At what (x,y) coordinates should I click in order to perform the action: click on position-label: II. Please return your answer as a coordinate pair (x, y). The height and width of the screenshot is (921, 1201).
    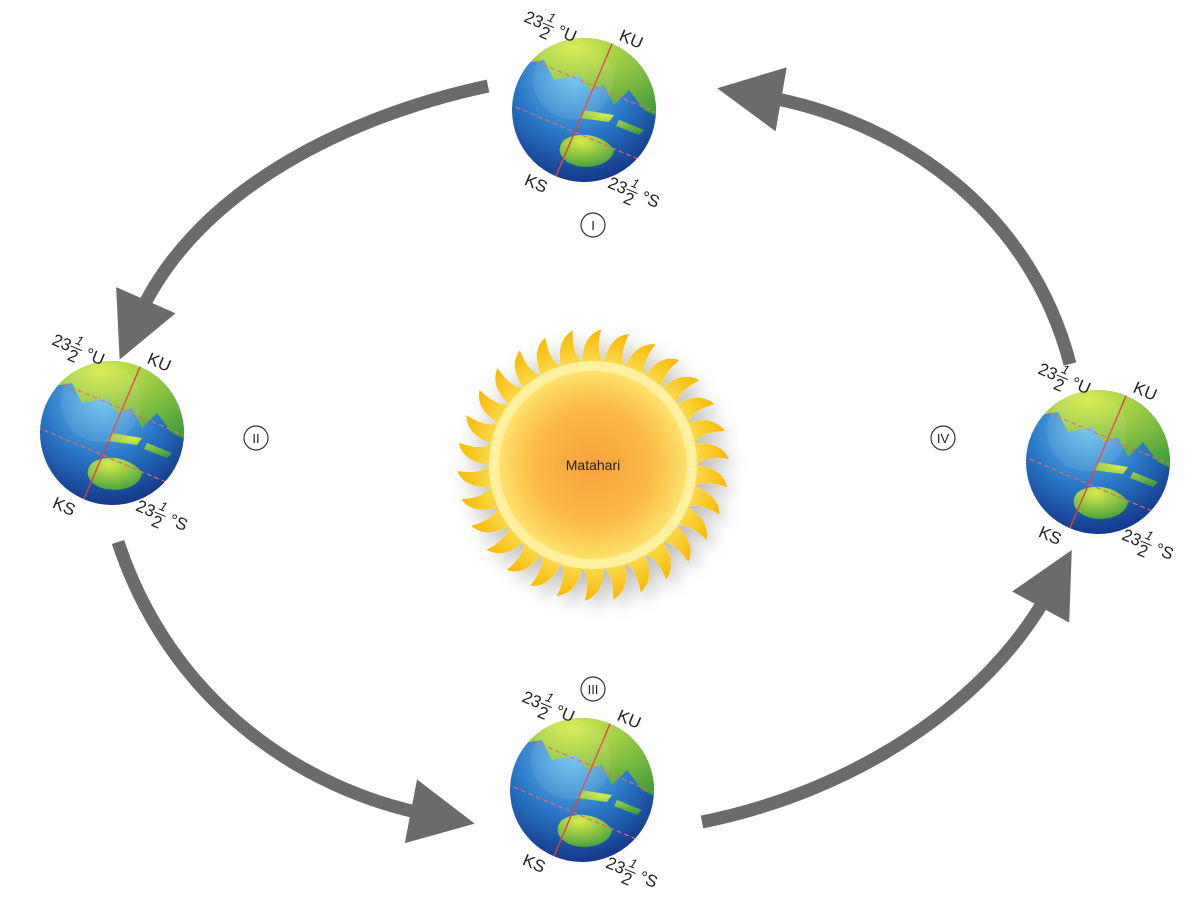
    Looking at the image, I should click on (255, 438).